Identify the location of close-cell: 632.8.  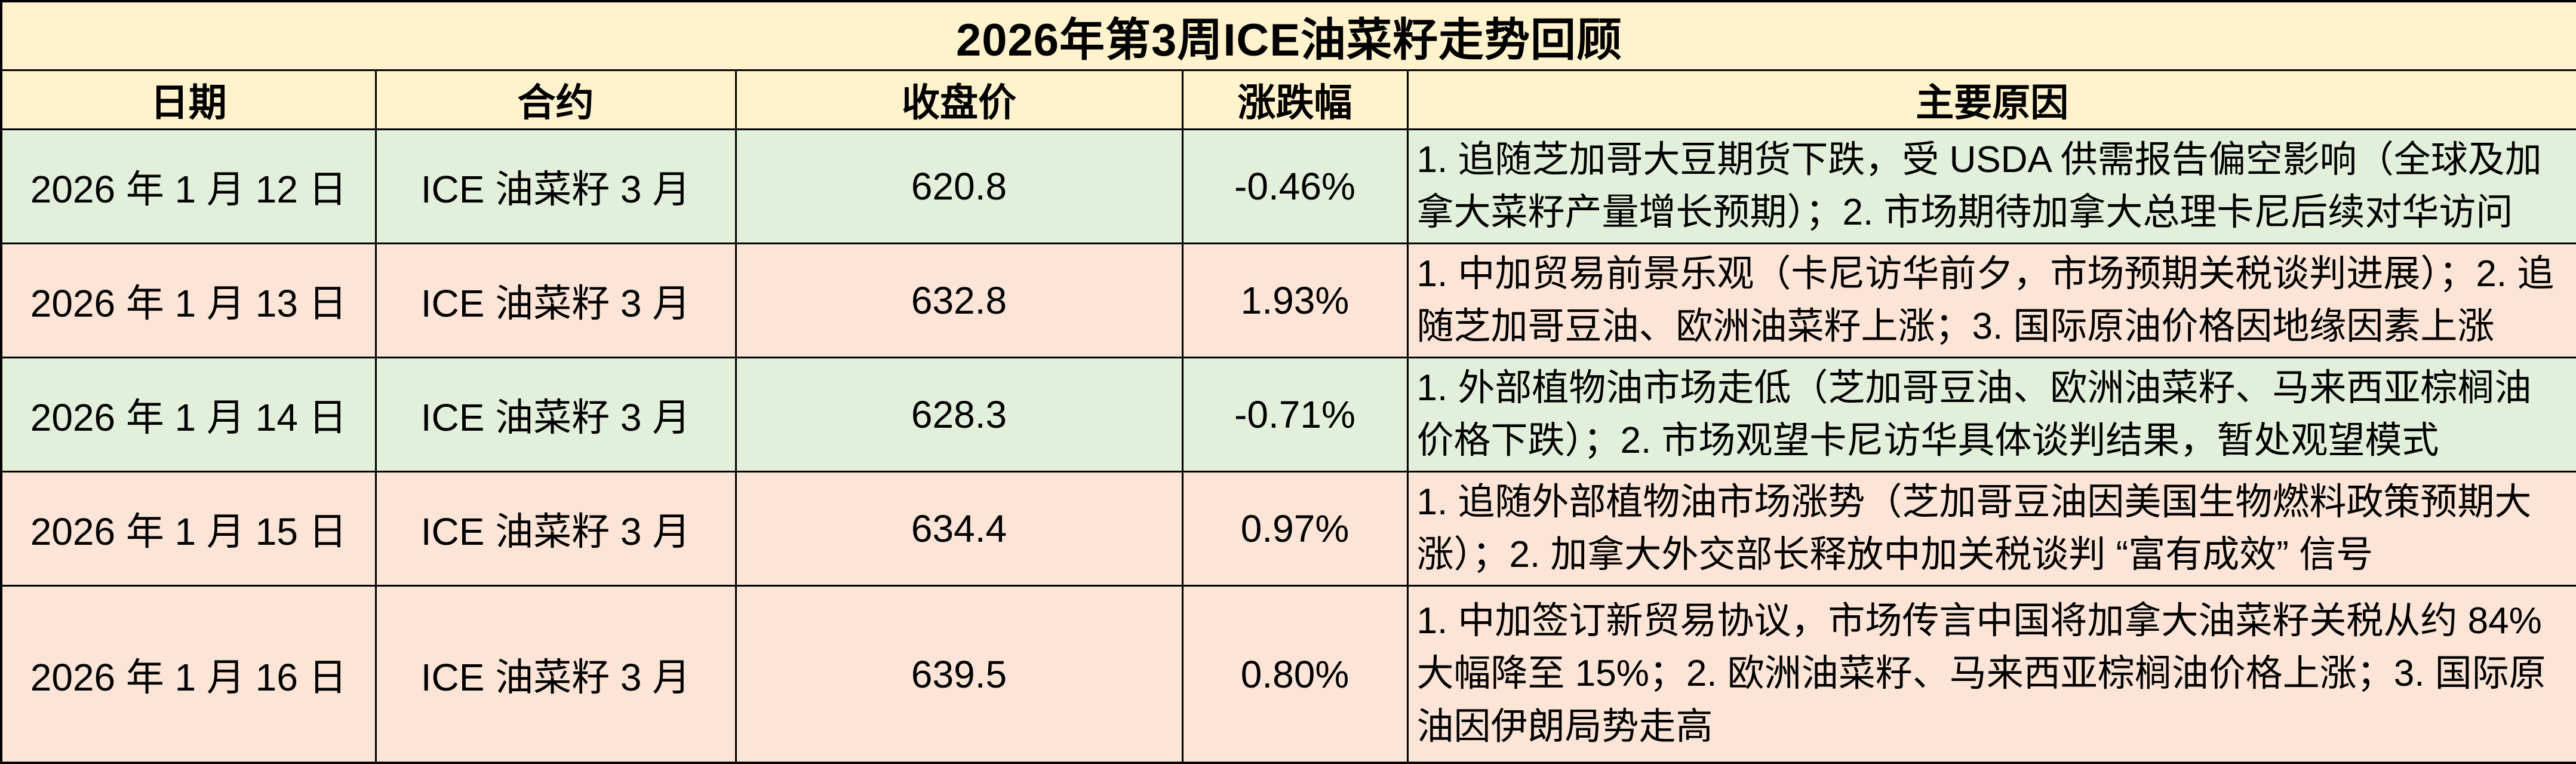
(959, 301).